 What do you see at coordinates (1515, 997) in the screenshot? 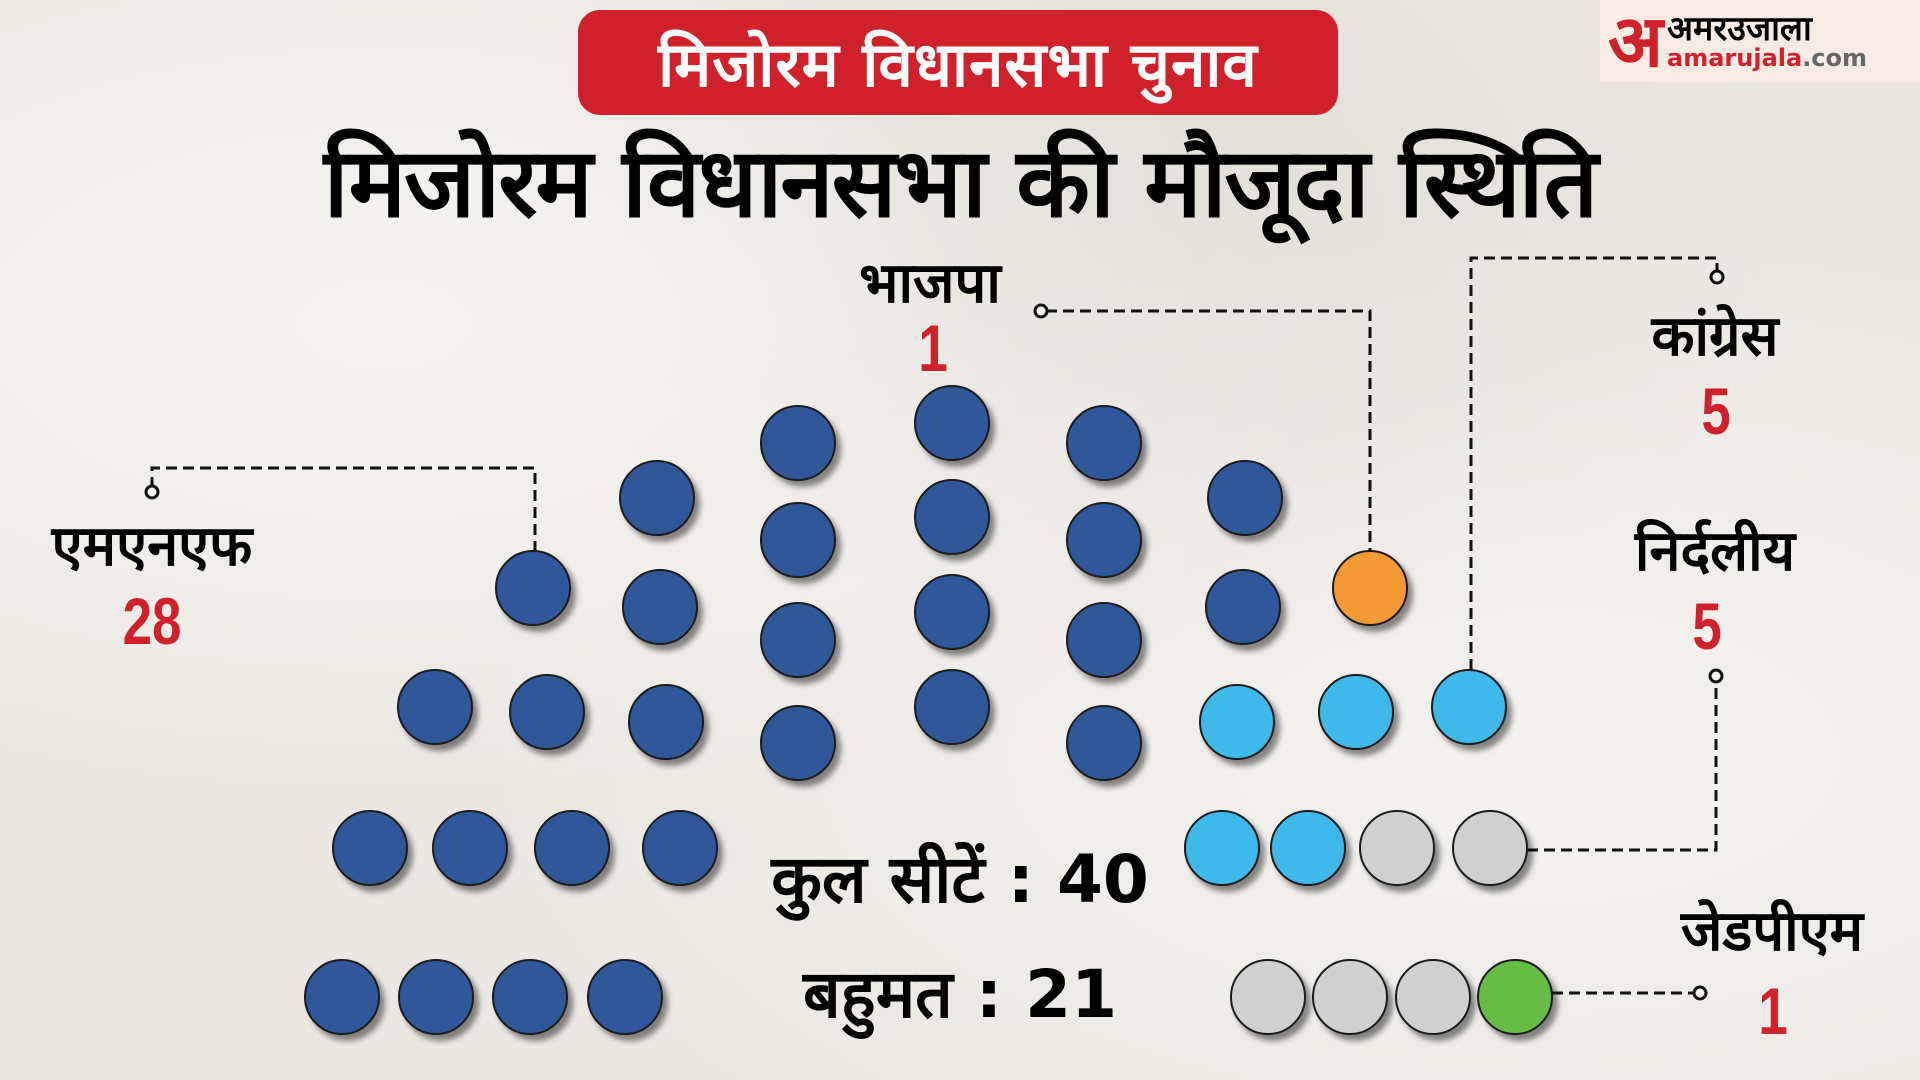
I see `seat-zpm` at bounding box center [1515, 997].